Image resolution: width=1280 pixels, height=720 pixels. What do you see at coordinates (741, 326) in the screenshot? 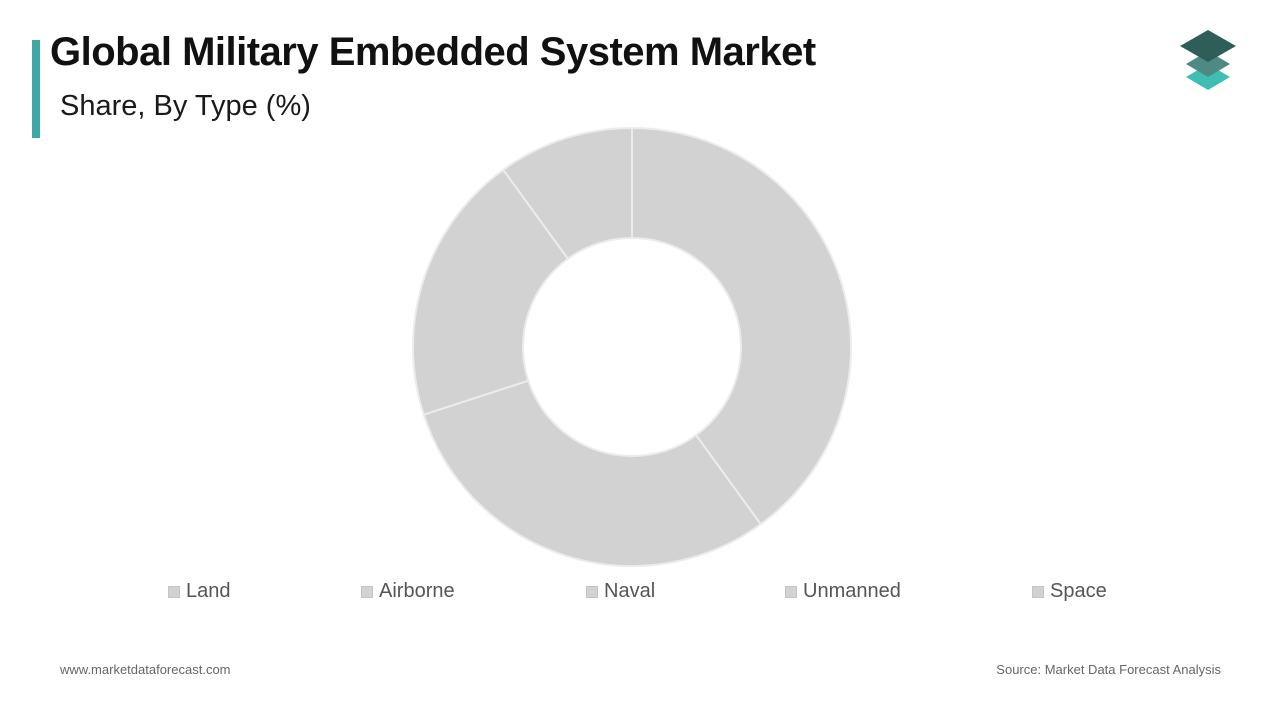
I see `donut-slice-land` at bounding box center [741, 326].